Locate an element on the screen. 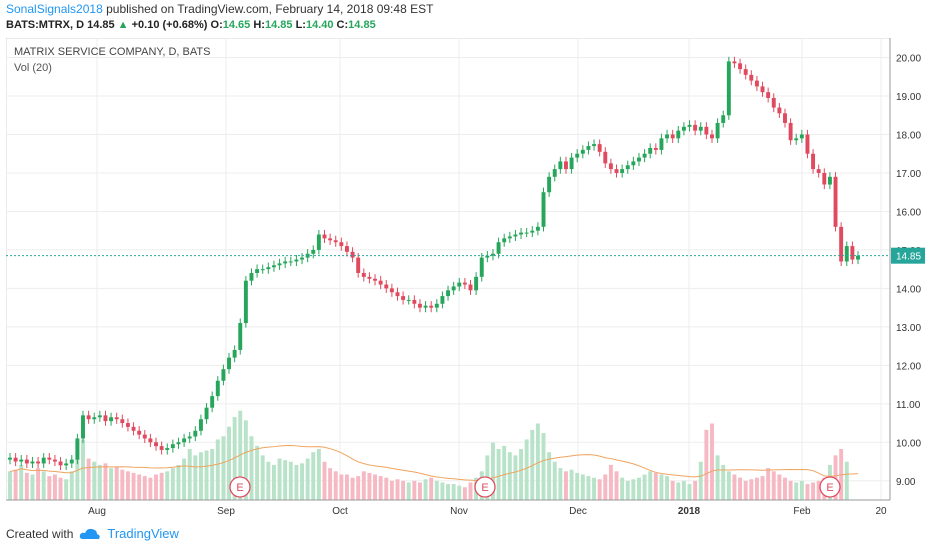 The image size is (932, 550). chart-title: MATRIX SERVICE COMPANY, D, BATS is located at coordinates (112, 52).